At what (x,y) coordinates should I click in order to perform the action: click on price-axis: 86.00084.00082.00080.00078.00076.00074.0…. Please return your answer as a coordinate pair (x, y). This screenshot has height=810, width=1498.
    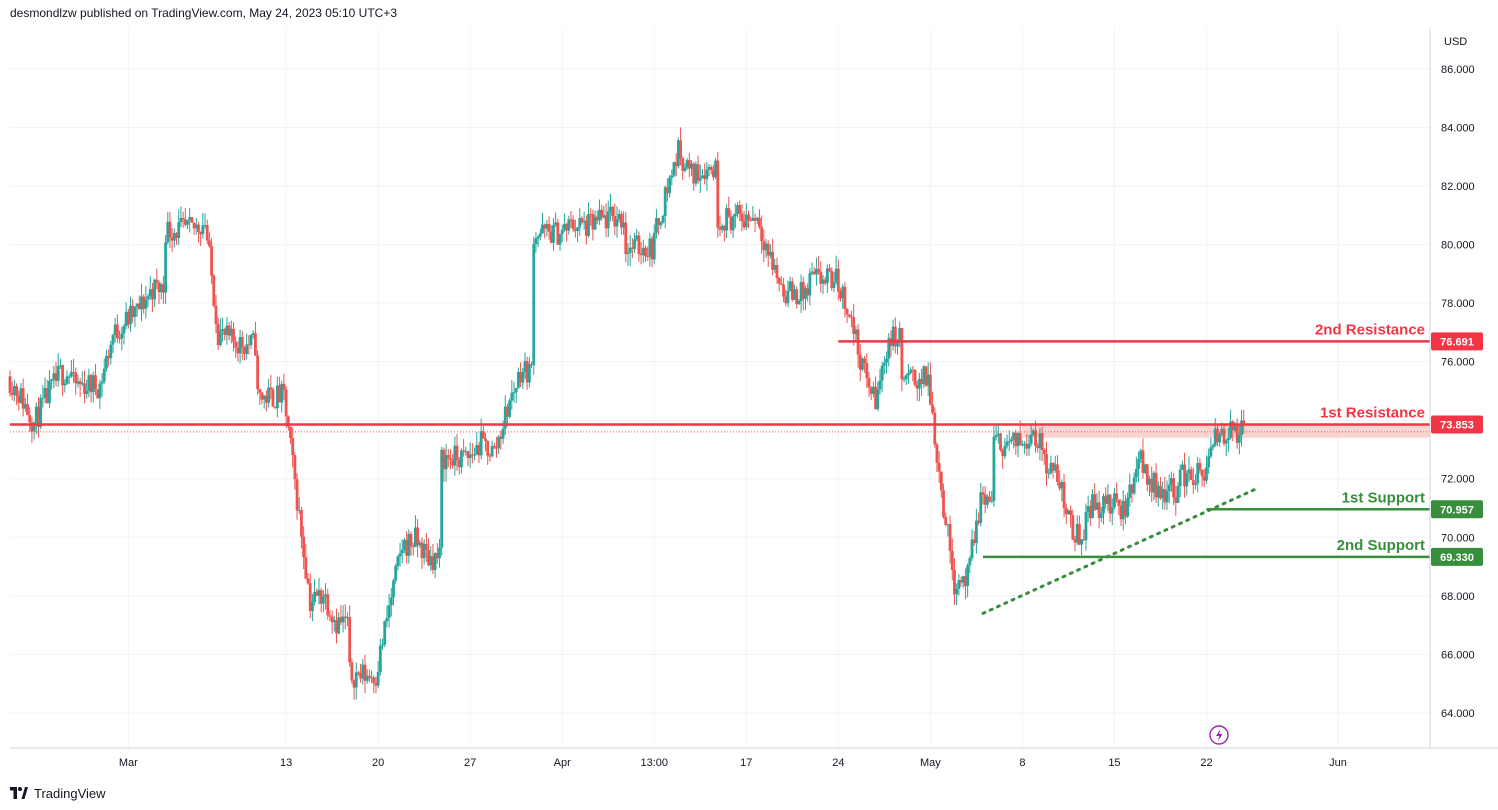
    Looking at the image, I should click on (1458, 392).